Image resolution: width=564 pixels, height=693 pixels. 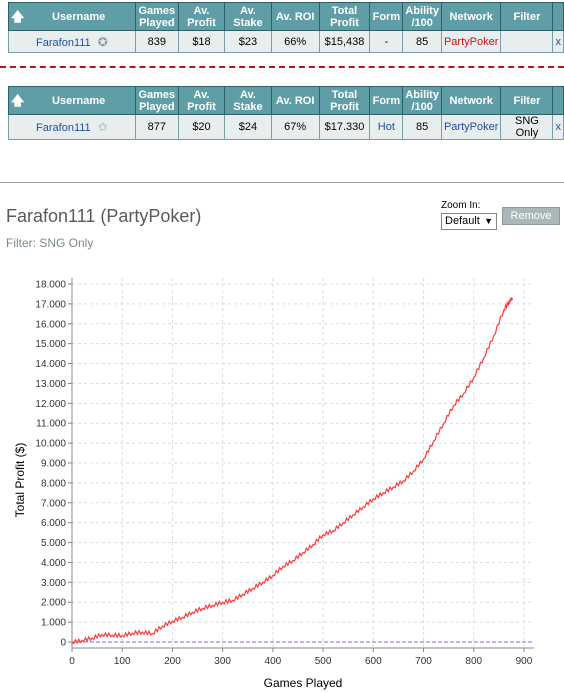 What do you see at coordinates (50, 324) in the screenshot?
I see `y-tick-label: 16.000` at bounding box center [50, 324].